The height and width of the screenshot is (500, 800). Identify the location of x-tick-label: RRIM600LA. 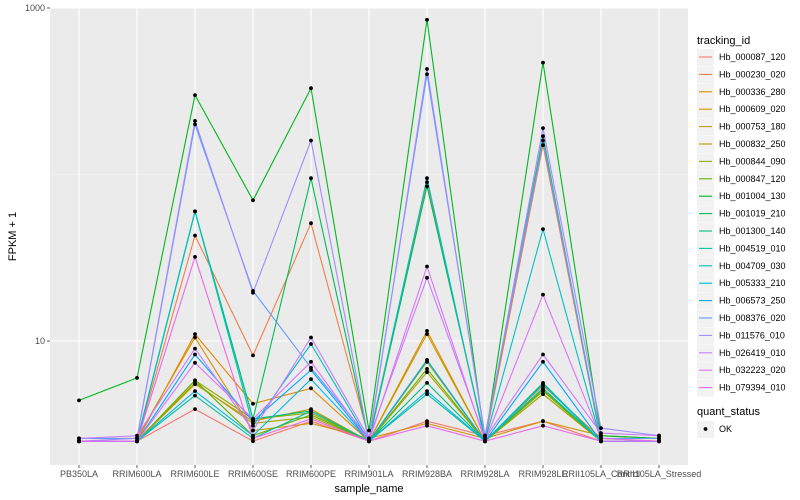
(136, 474).